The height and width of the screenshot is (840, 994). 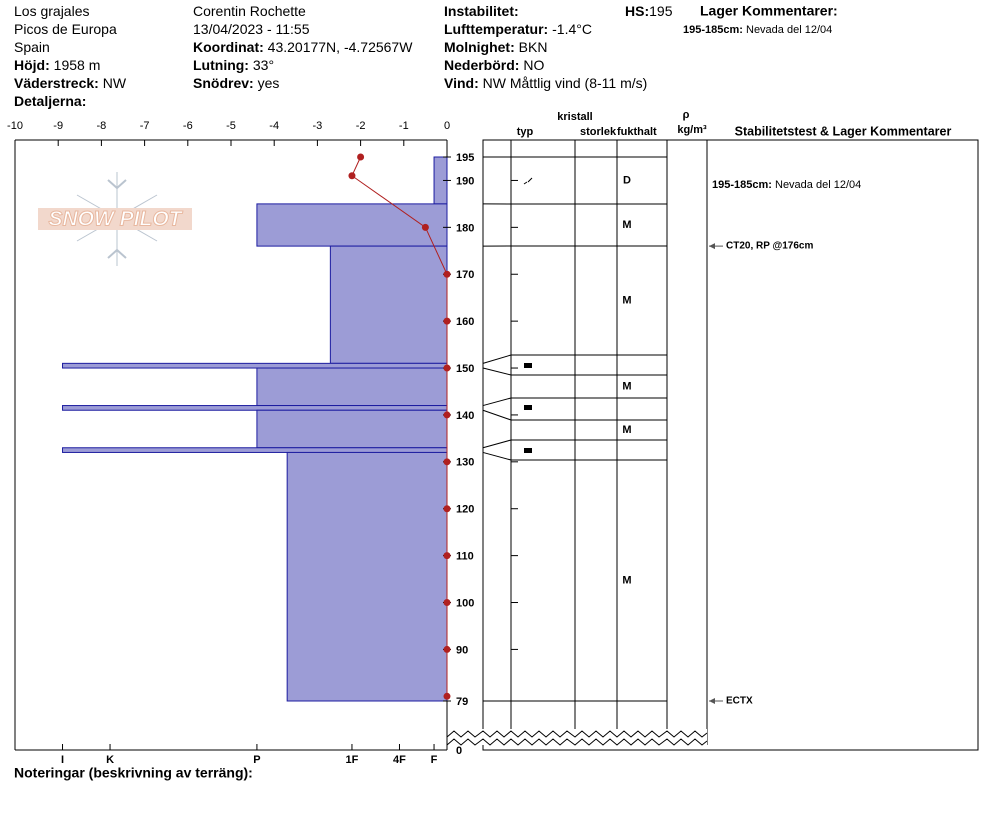 What do you see at coordinates (399, 760) in the screenshot?
I see `hardness-tick-label: 4F` at bounding box center [399, 760].